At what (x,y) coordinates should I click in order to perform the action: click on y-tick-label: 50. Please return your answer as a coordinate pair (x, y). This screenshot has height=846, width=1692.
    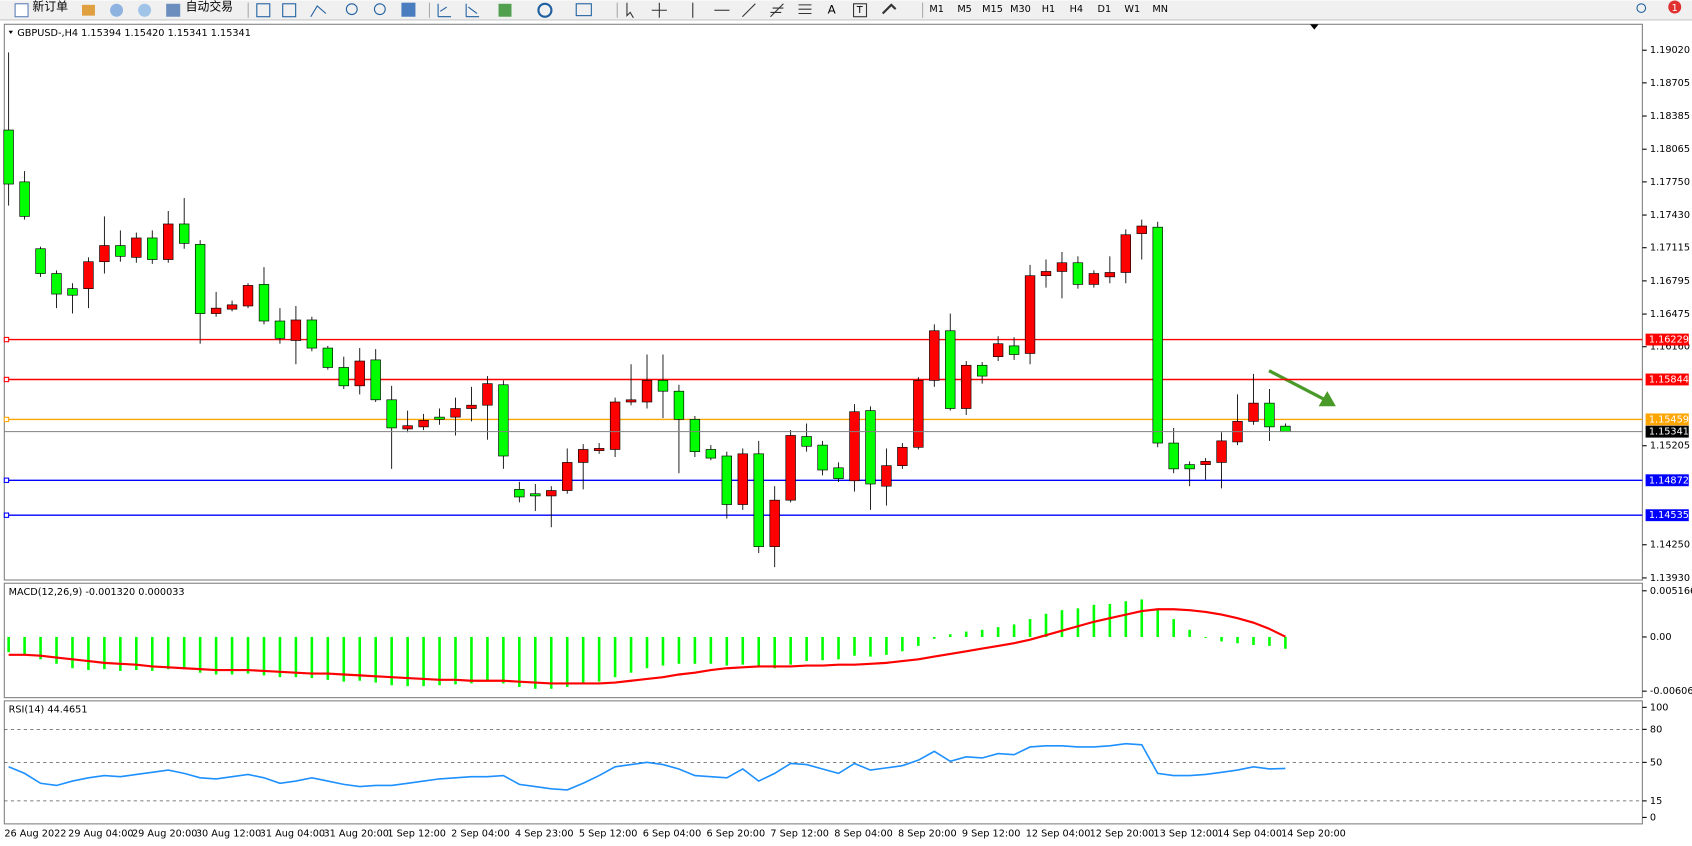
    Looking at the image, I should click on (1656, 762).